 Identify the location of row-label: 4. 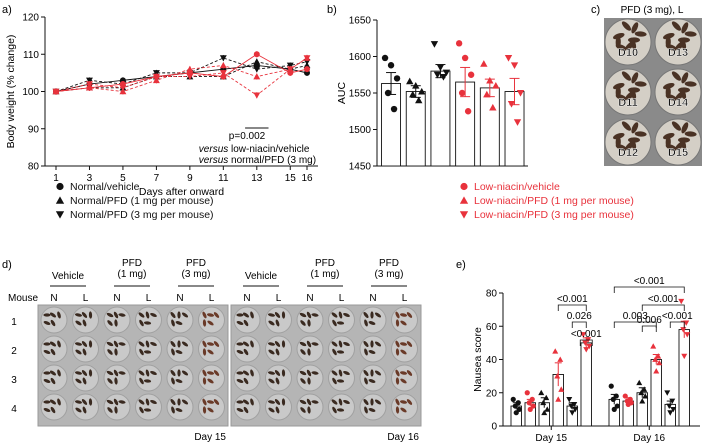
(14, 409).